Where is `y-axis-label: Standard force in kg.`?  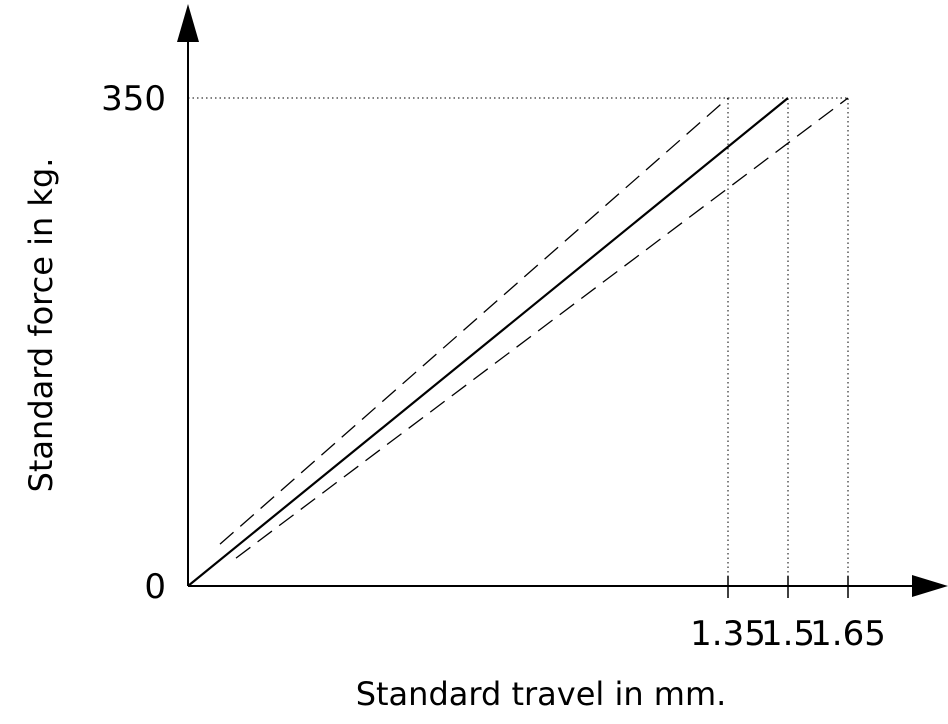 y-axis-label: Standard force in kg. is located at coordinates (41, 325).